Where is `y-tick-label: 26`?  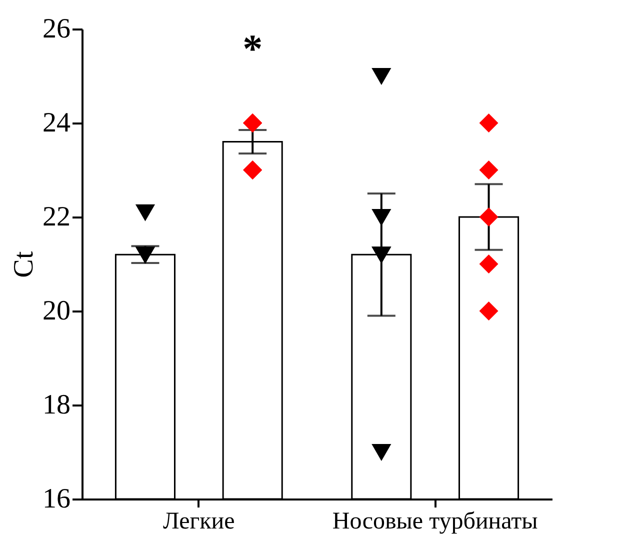
y-tick-label: 26 is located at coordinates (56, 29).